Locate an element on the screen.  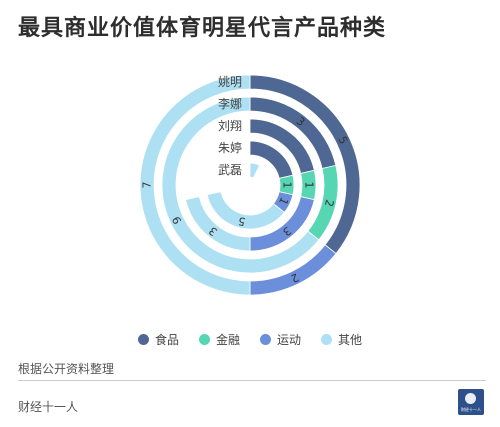
bar-segment-1-other is located at coordinates (240, 185).